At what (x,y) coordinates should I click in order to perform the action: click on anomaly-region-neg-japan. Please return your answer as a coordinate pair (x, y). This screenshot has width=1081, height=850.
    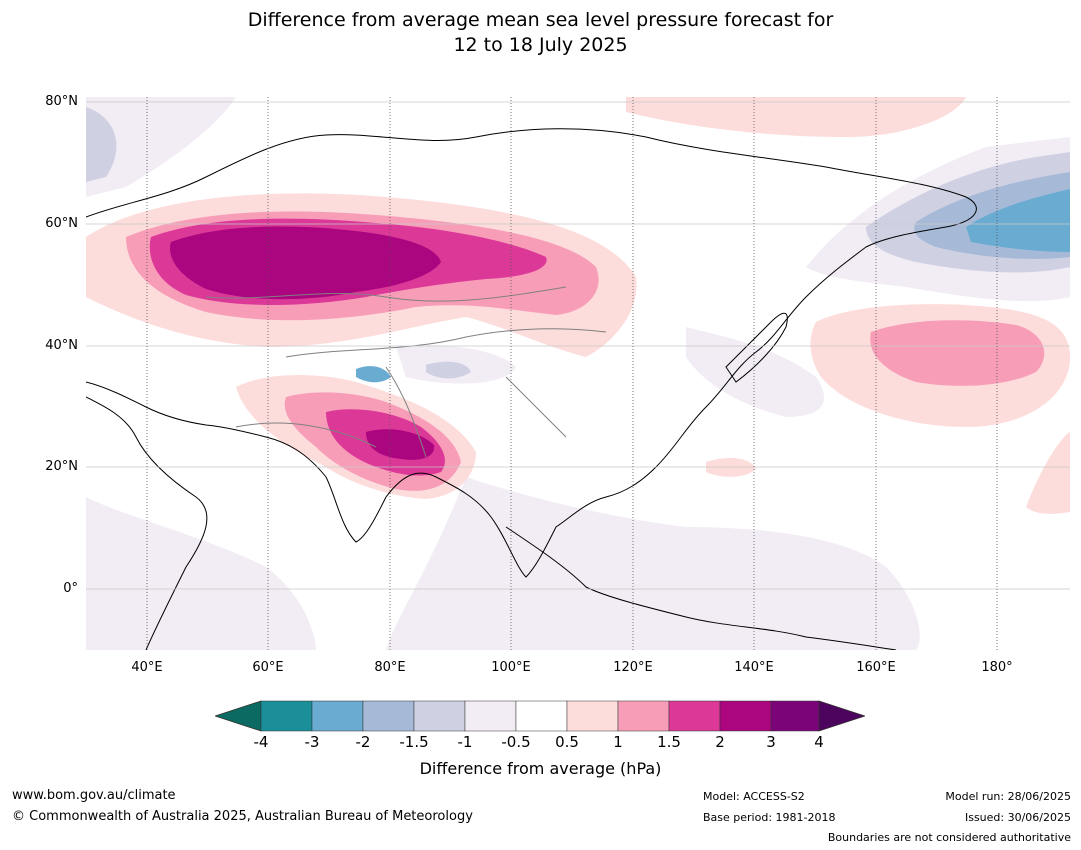
    Looking at the image, I should click on (755, 372).